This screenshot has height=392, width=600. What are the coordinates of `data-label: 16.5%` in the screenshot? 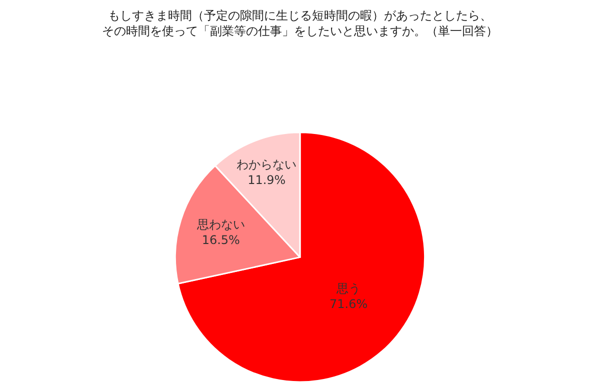 It's located at (221, 239).